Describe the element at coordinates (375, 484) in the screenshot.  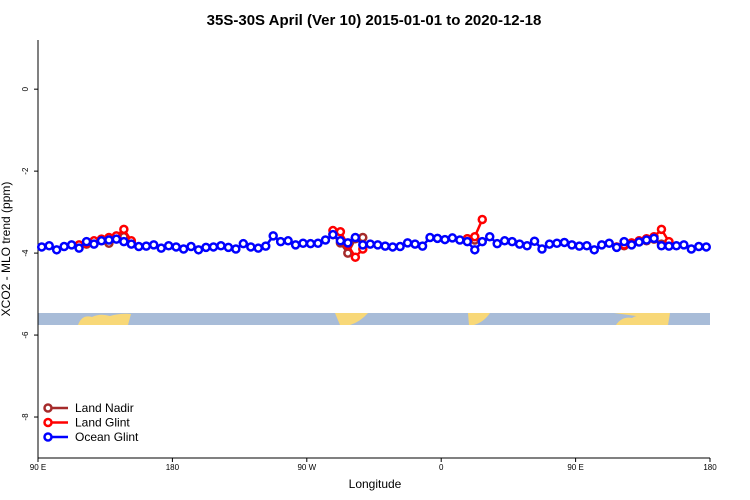
I see `x-axis-label: Longitude` at that location.